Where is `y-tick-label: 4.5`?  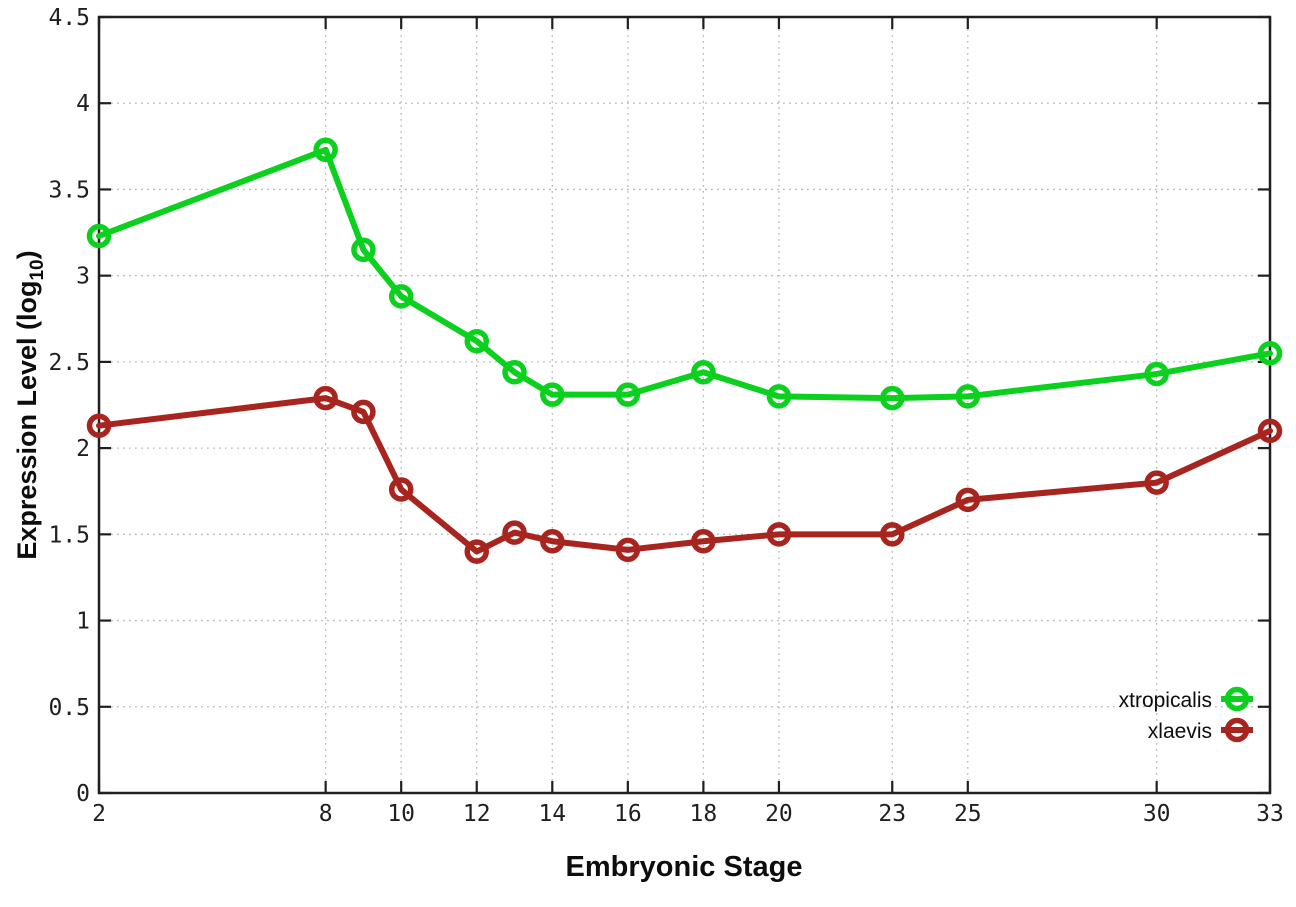 y-tick-label: 4.5 is located at coordinates (69, 18).